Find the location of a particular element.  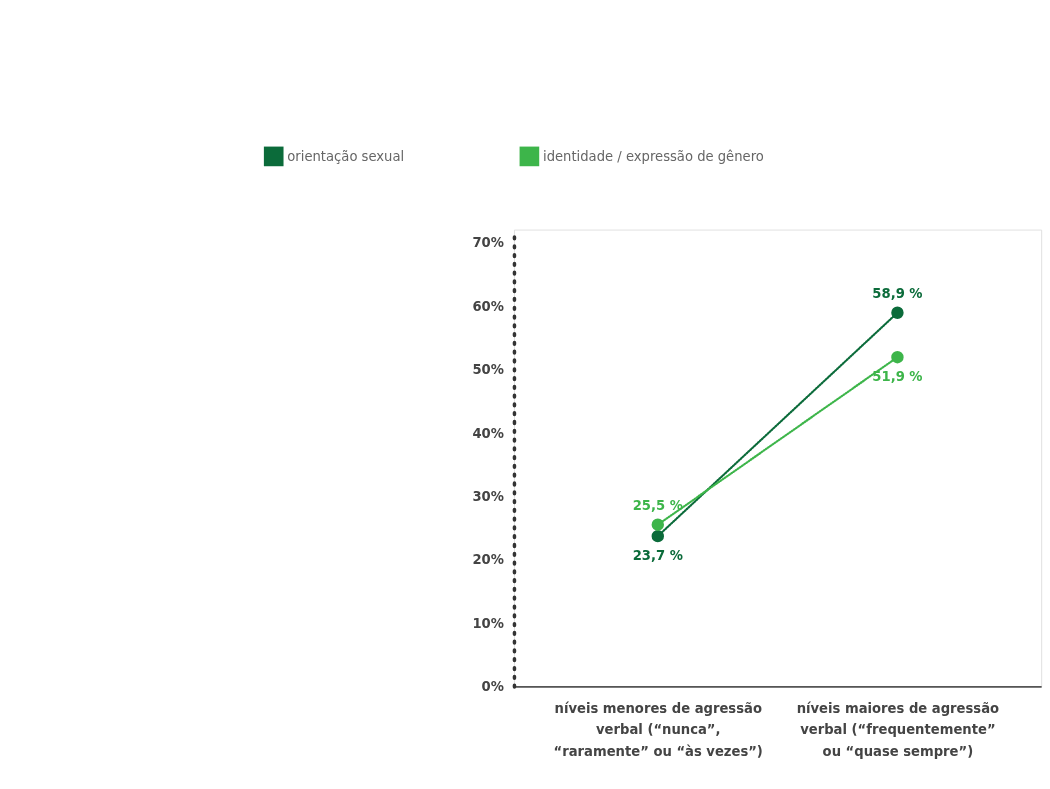

y-tick-label: 10% is located at coordinates (488, 623).